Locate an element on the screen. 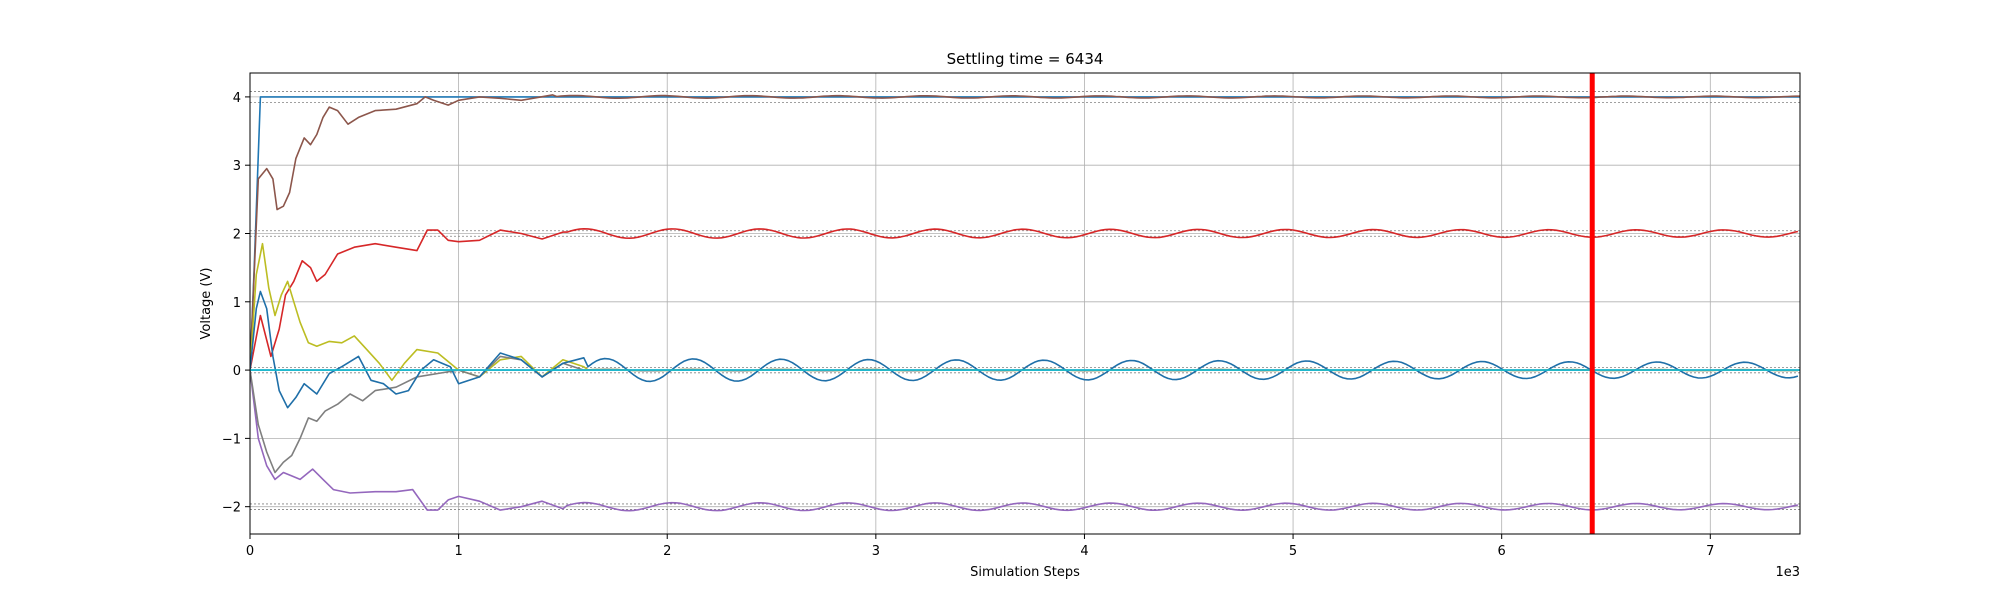 Image resolution: width=2000 pixels, height=600 pixels. y-tick-label: −2 is located at coordinates (231, 508).